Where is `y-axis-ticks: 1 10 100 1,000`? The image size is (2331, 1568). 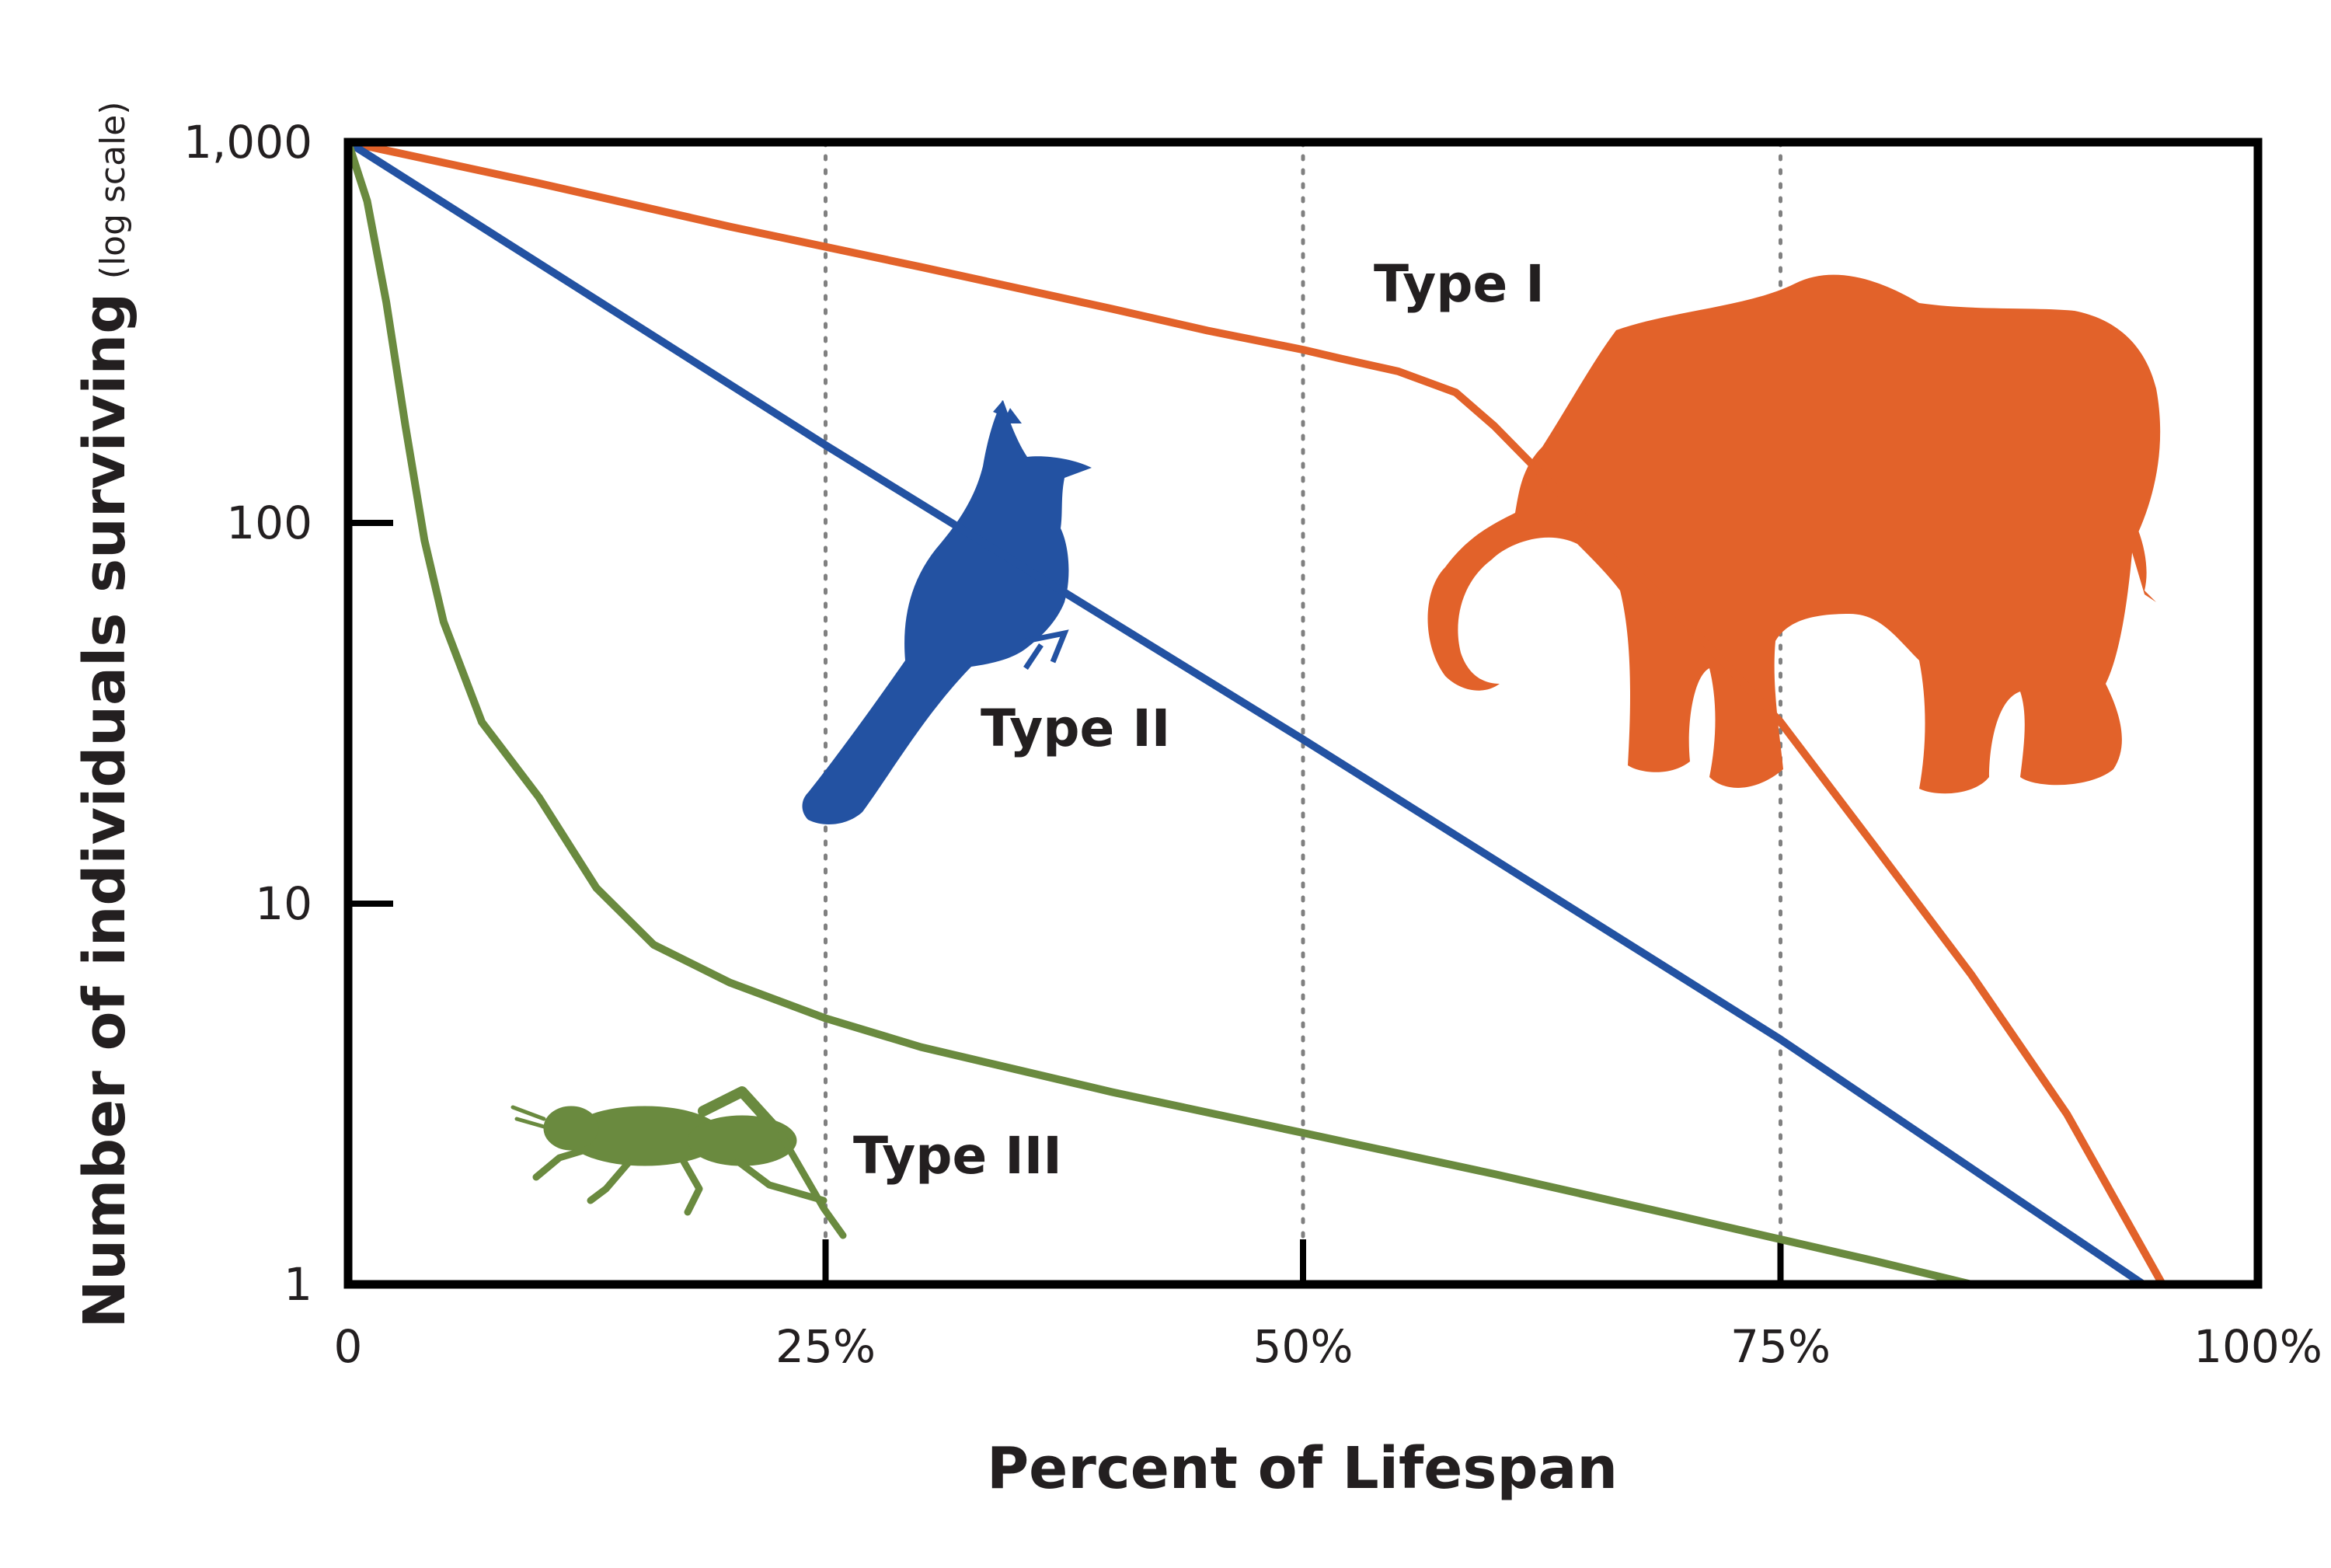
y-axis-ticks: 1 10 100 1,000 is located at coordinates (288, 713).